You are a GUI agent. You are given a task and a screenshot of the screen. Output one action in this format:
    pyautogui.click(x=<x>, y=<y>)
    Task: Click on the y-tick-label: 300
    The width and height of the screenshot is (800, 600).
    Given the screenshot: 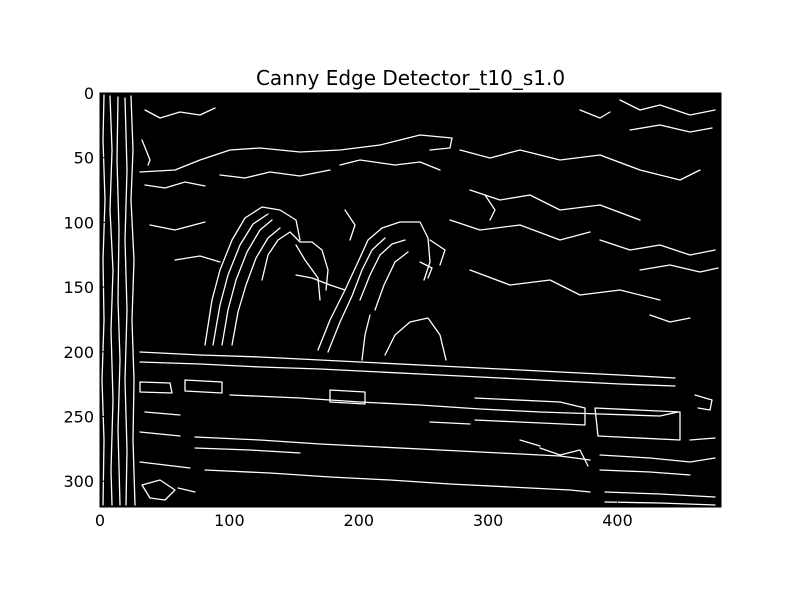 What is the action you would take?
    pyautogui.click(x=78, y=481)
    